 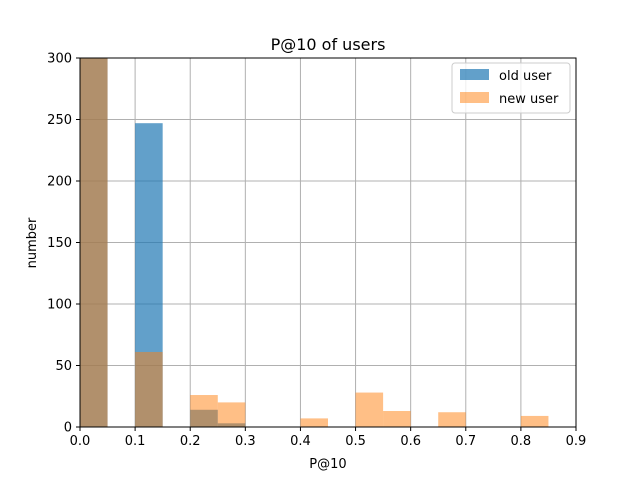 I want to click on legend-swatch-new-user, so click(x=474, y=97).